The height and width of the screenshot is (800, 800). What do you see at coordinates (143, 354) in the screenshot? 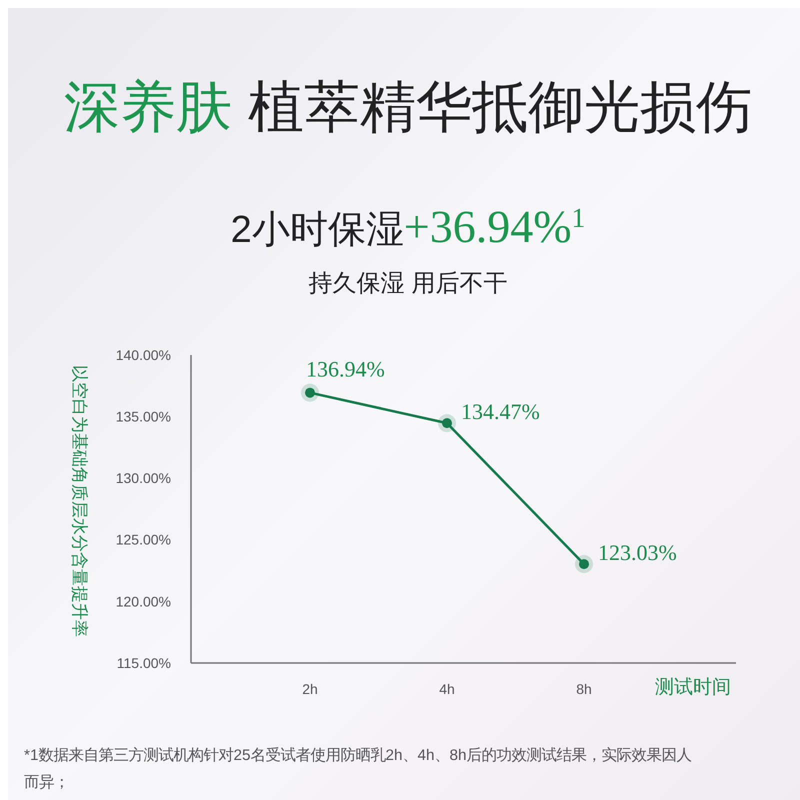
I see `y-tick-label: 140.00%` at bounding box center [143, 354].